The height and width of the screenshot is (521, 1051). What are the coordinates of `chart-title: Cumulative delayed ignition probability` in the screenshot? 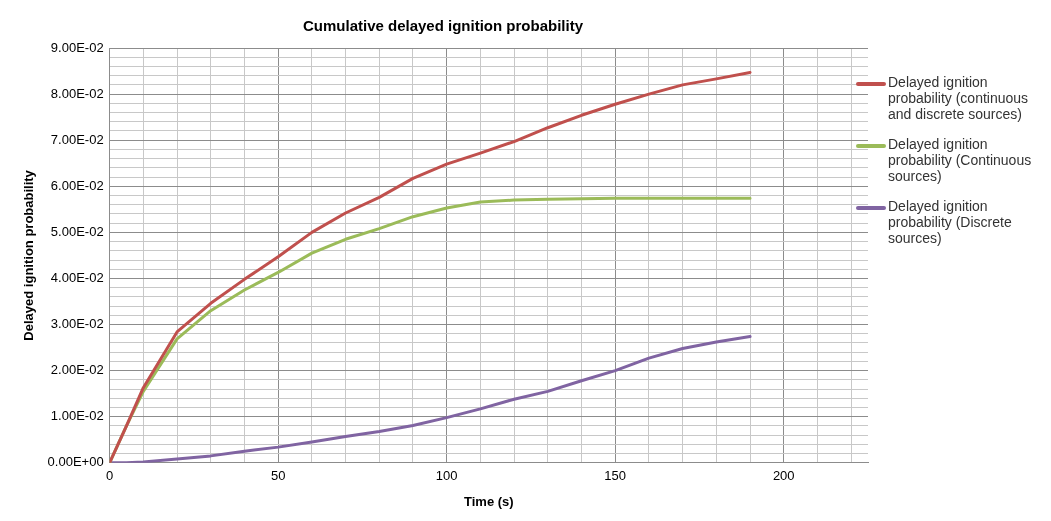 It's located at (443, 26).